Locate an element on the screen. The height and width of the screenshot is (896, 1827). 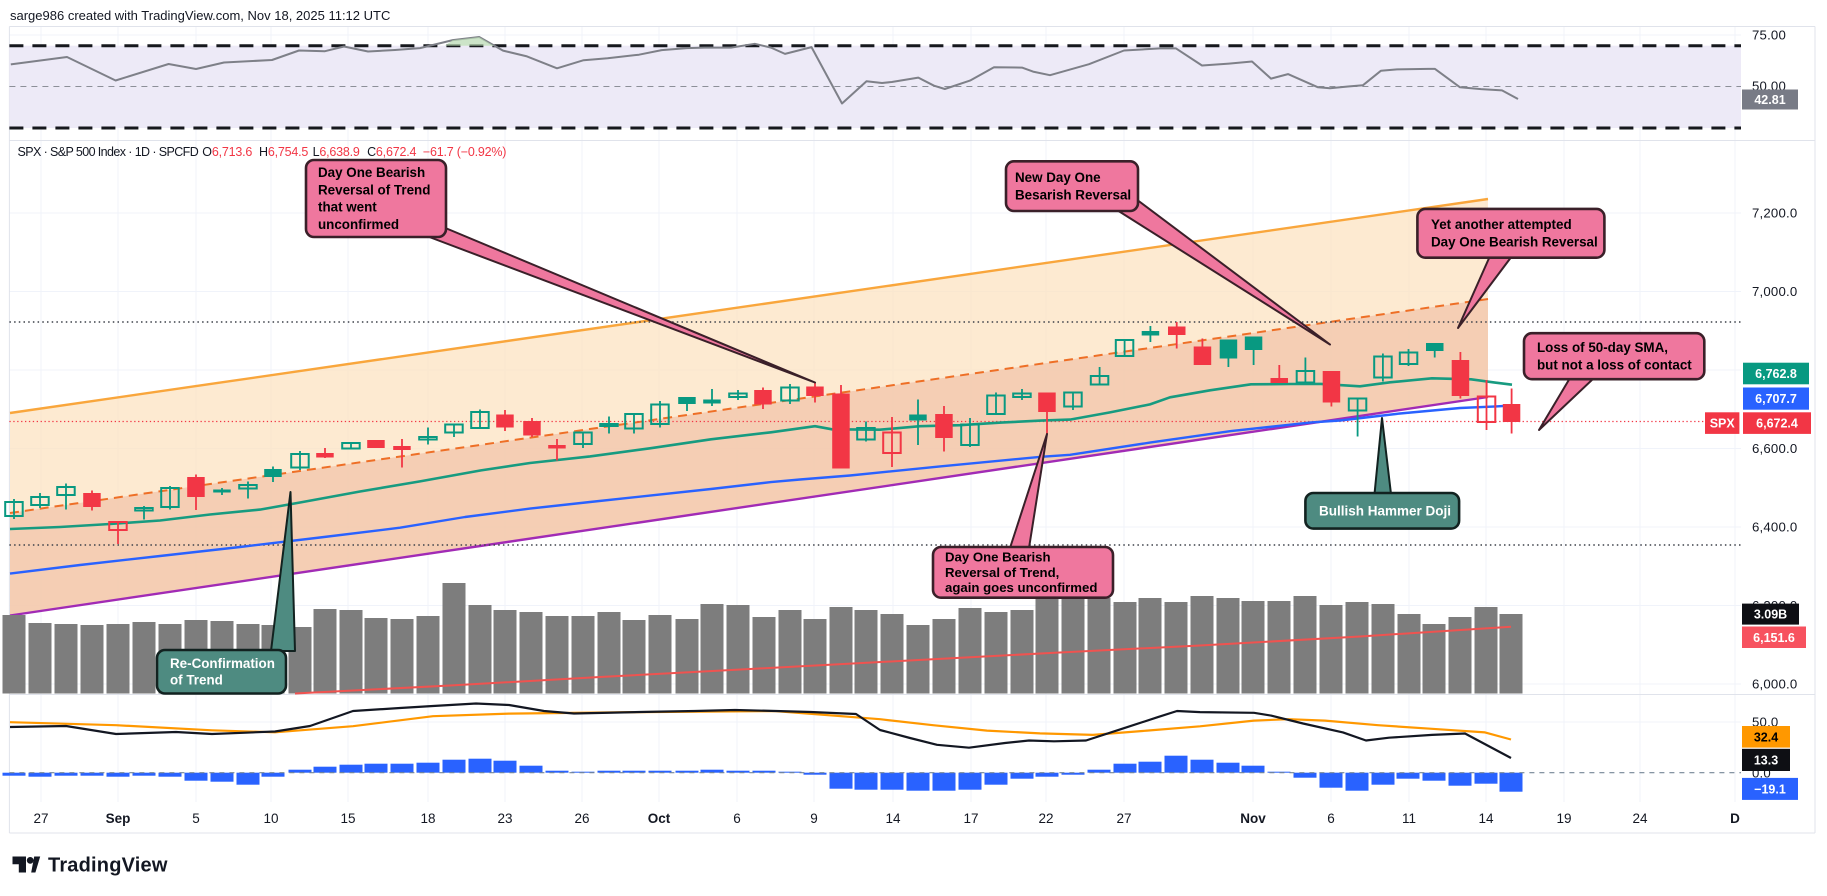
svg-text: 6,707.7 is located at coordinates (1776, 399).